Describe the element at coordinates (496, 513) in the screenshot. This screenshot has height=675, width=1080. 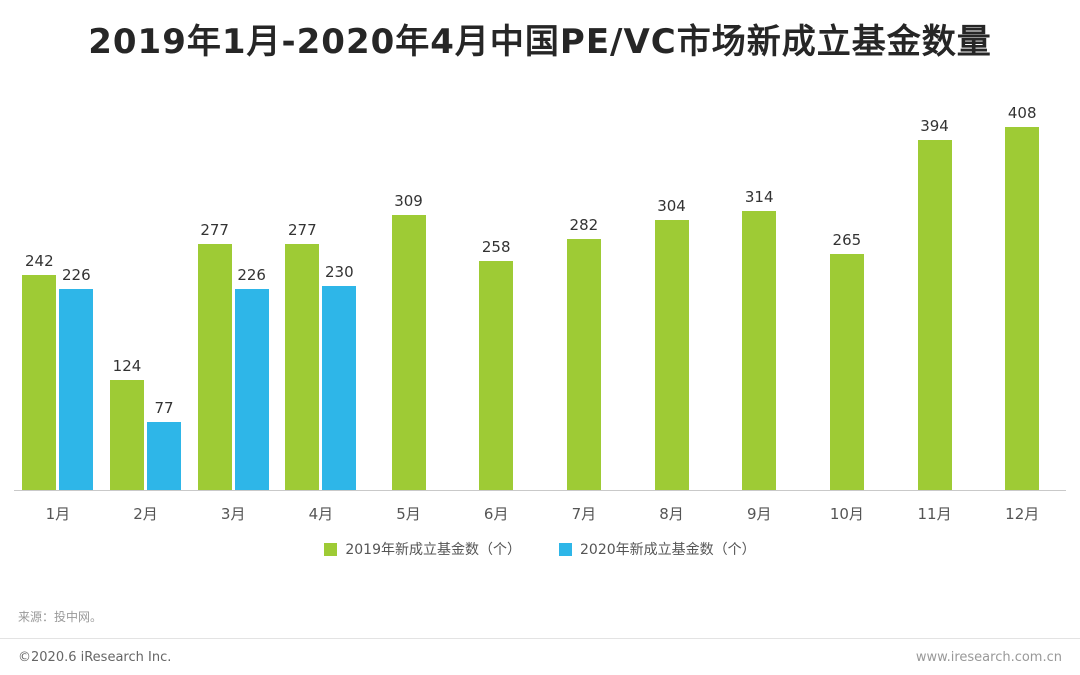
I see `x-axis-label: 6月` at that location.